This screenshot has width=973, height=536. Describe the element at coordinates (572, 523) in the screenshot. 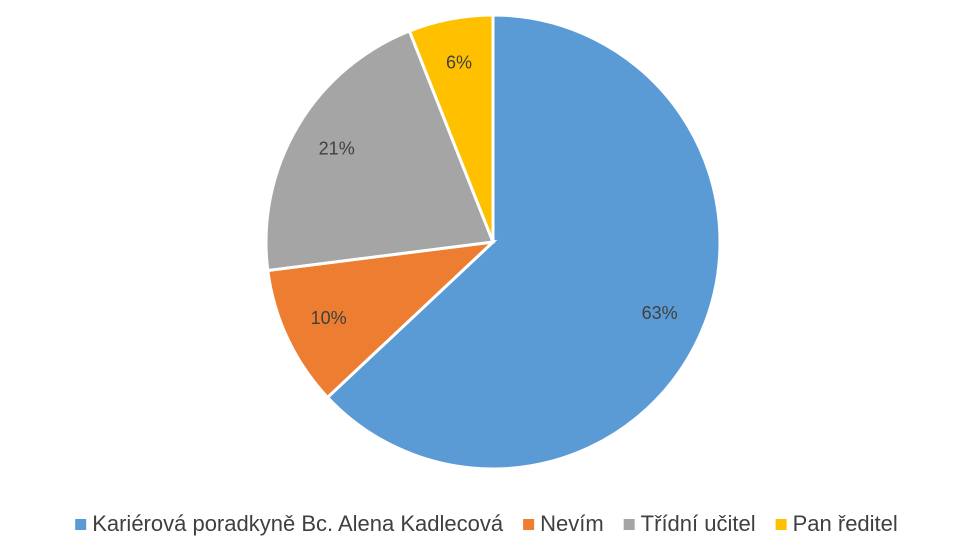

I see `legend-label: Nevím` at that location.